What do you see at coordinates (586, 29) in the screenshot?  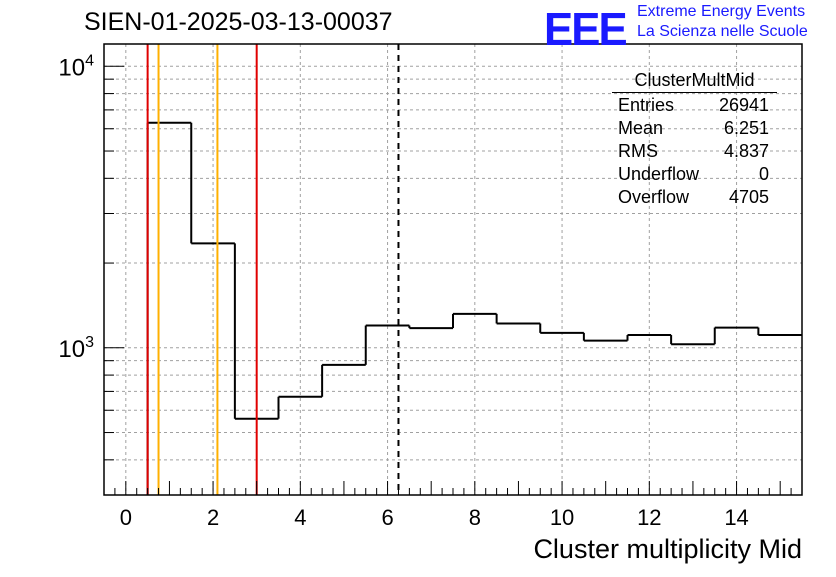 I see `eee-logo: EEE` at bounding box center [586, 29].